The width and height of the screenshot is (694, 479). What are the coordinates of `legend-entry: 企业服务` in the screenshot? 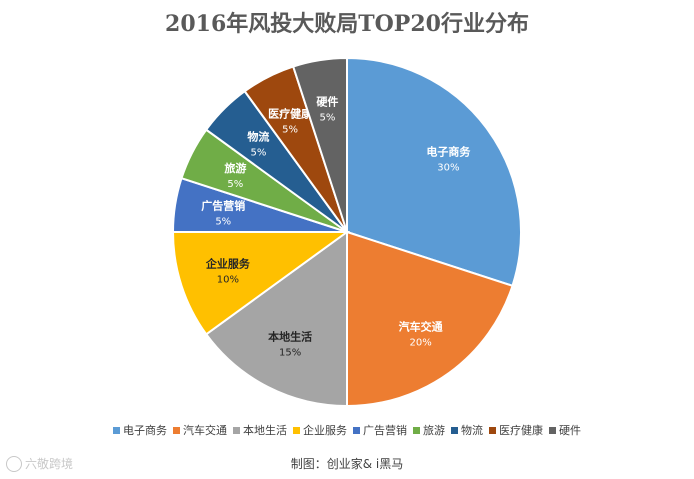 It's located at (320, 430).